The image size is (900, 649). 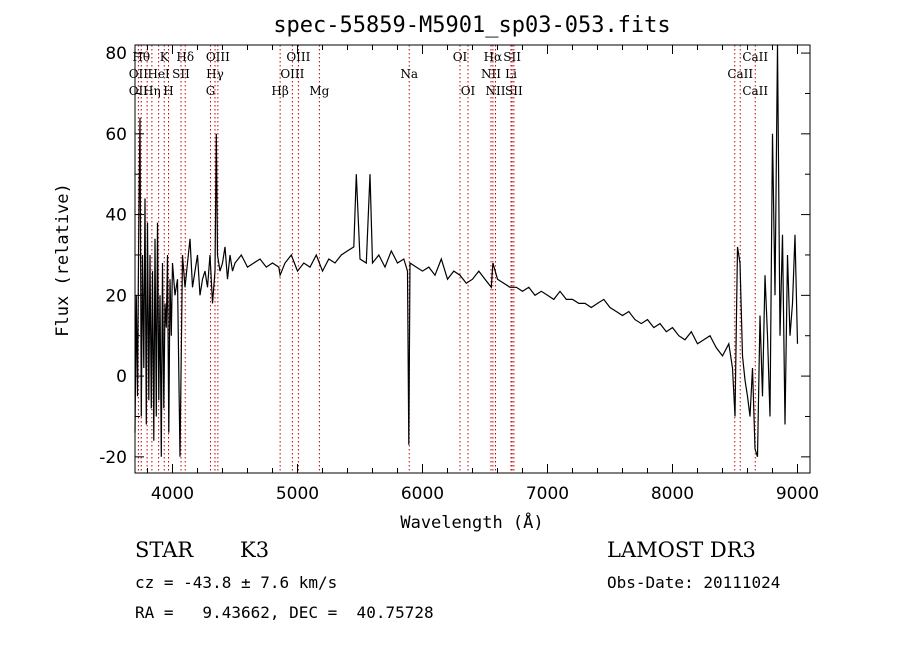 I want to click on spectral-line-label: Mg, so click(x=319, y=91).